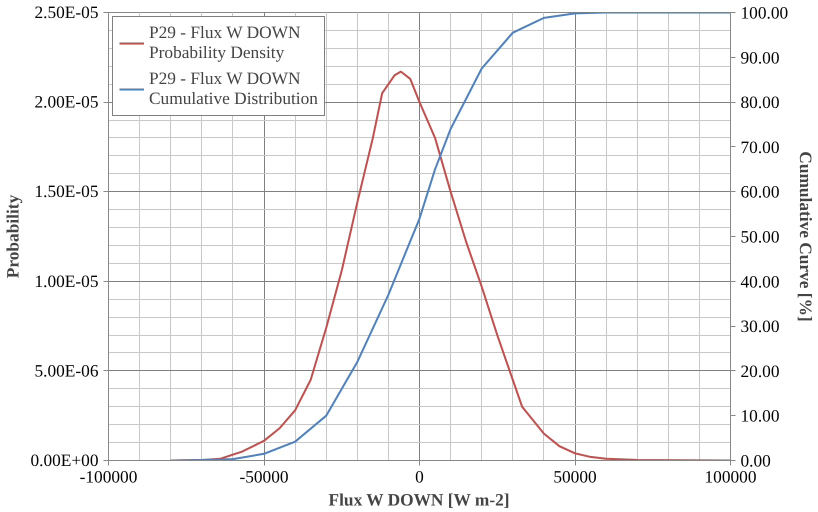 Image resolution: width=818 pixels, height=512 pixels. What do you see at coordinates (66, 102) in the screenshot?
I see `y-tick-label: 2.00E-05` at bounding box center [66, 102].